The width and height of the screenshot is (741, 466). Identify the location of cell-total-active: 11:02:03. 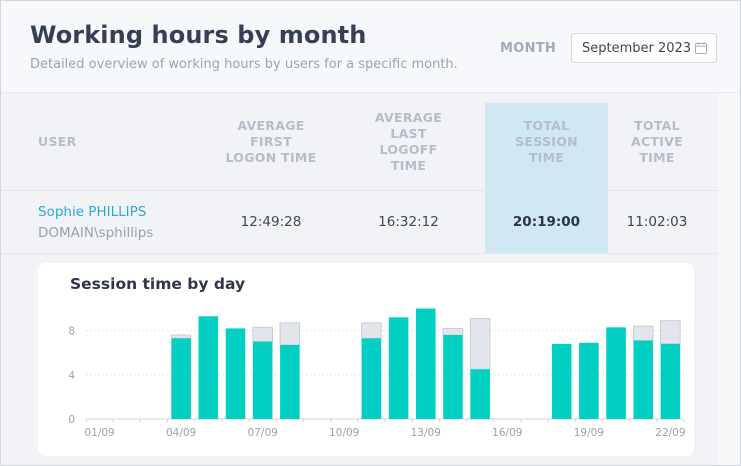
(657, 222).